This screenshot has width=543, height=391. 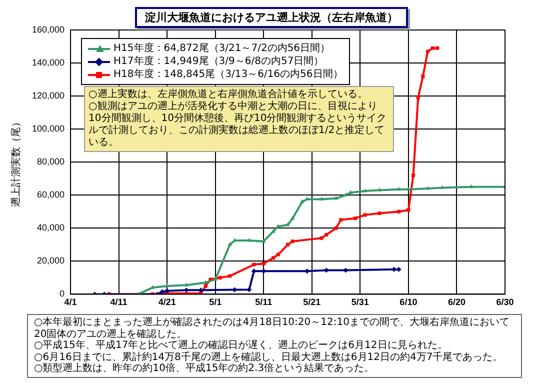 I want to click on x-tick-label: 6/30, so click(x=505, y=302).